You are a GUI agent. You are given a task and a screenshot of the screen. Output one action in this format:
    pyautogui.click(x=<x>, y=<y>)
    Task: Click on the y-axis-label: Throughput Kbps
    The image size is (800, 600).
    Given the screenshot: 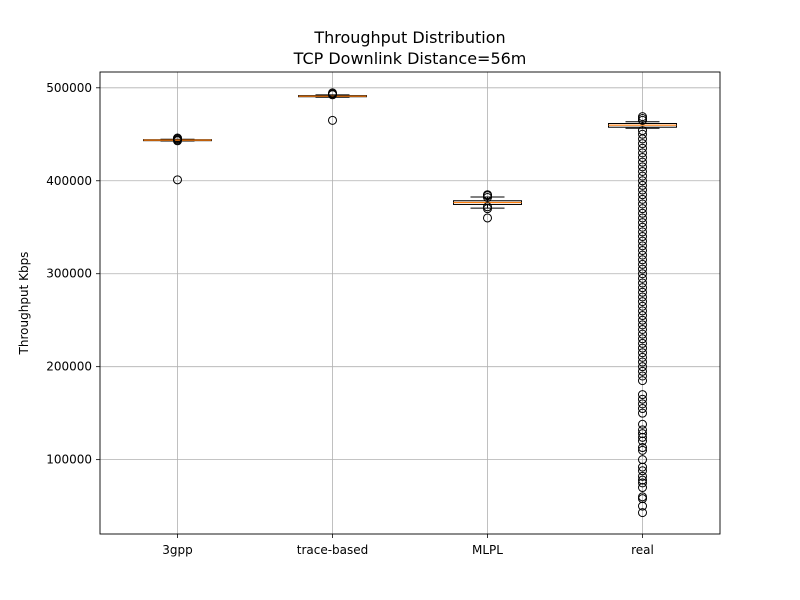 What is the action you would take?
    pyautogui.click(x=24, y=304)
    